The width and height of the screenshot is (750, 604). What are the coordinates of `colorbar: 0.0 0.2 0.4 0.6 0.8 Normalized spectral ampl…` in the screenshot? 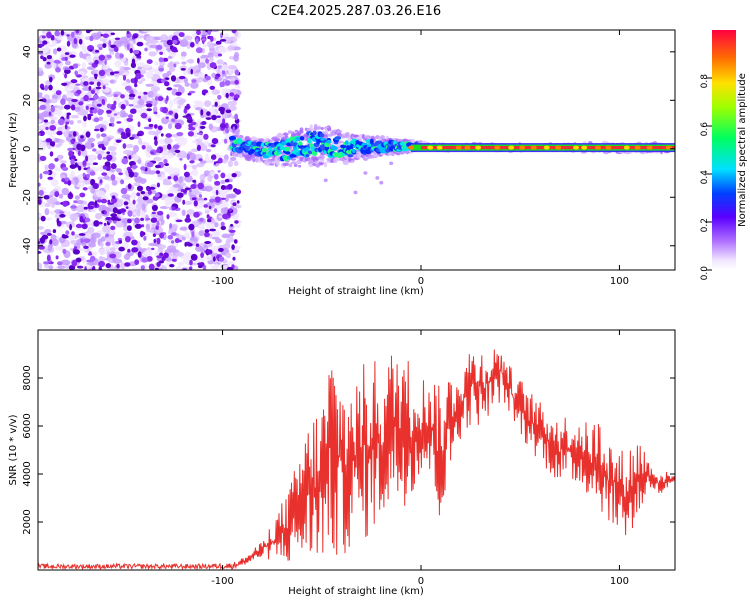 It's located at (724, 155).